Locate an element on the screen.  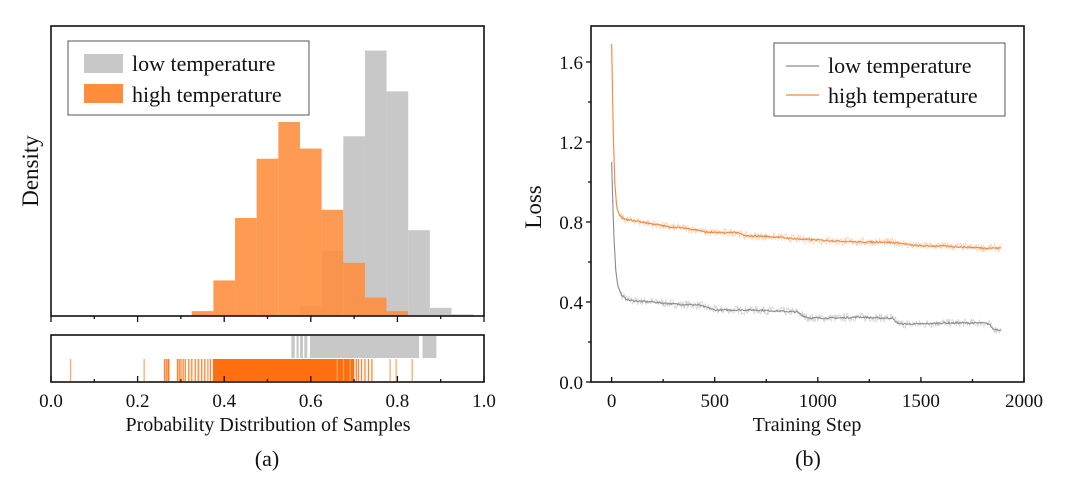
hist-legend: low temperature high temperature is located at coordinates (188, 78).